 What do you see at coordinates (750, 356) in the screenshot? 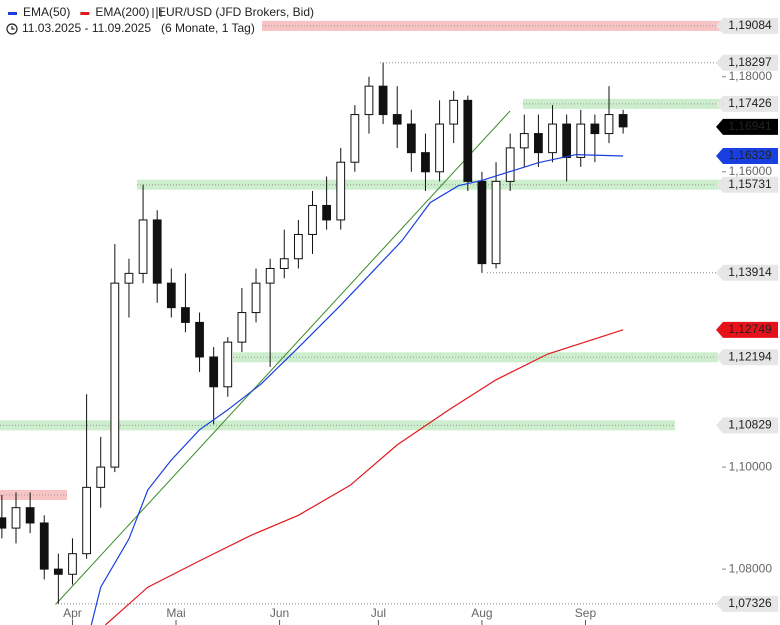
I see `price-tag-label: 1,12194` at bounding box center [750, 356].